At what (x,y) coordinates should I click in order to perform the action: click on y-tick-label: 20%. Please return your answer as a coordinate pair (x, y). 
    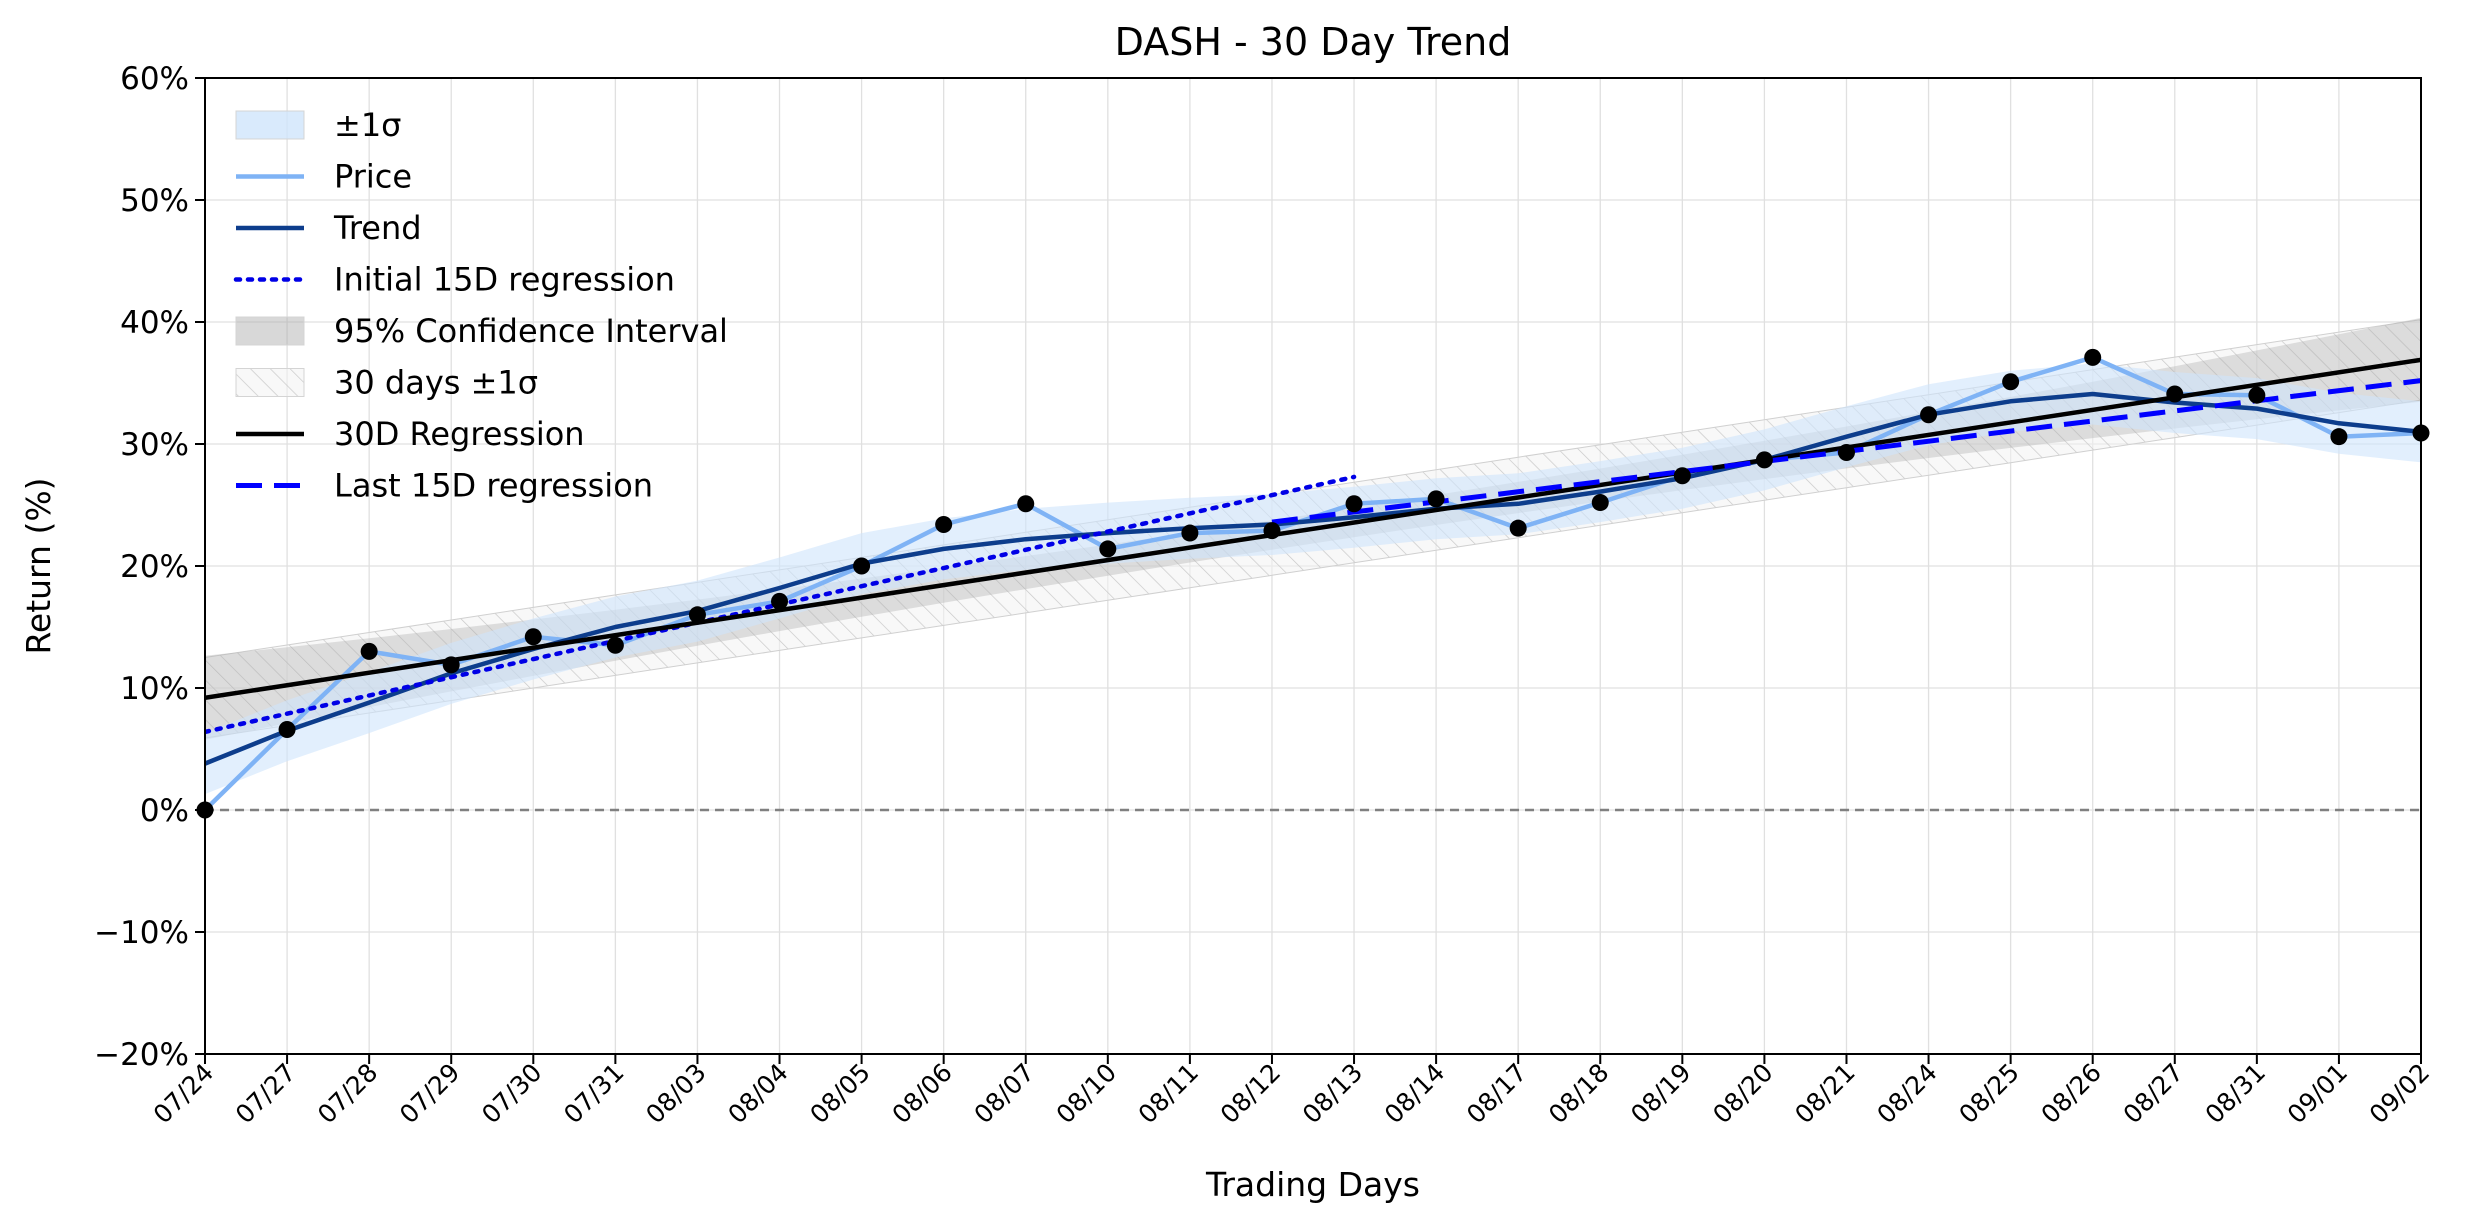
    Looking at the image, I should click on (154, 567).